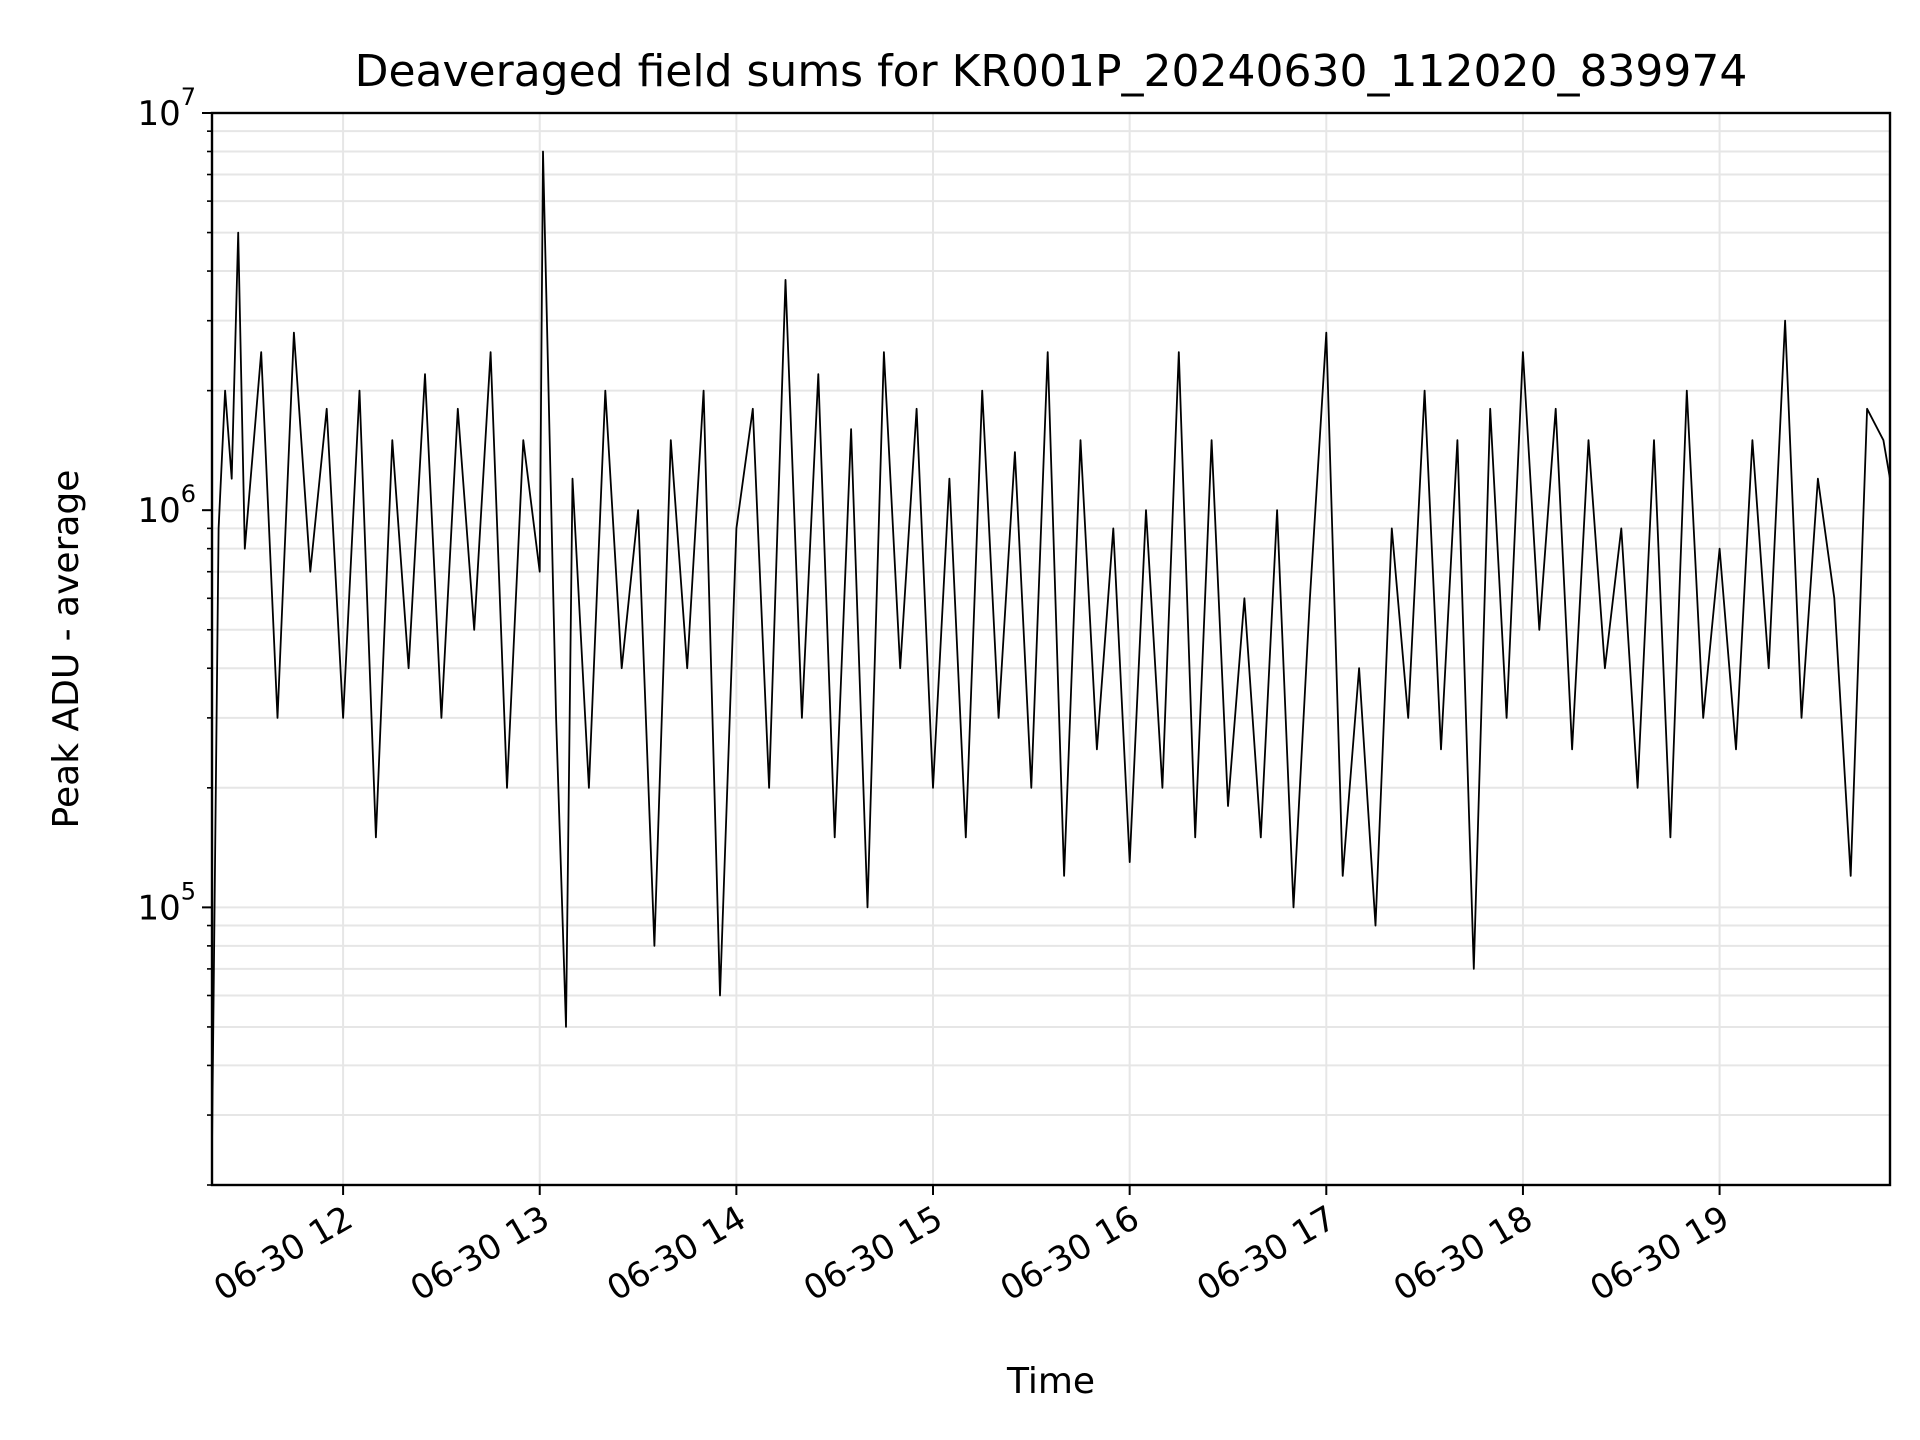 The image size is (1920, 1440). I want to click on y-axis-label: Peak ADU - average, so click(66, 649).